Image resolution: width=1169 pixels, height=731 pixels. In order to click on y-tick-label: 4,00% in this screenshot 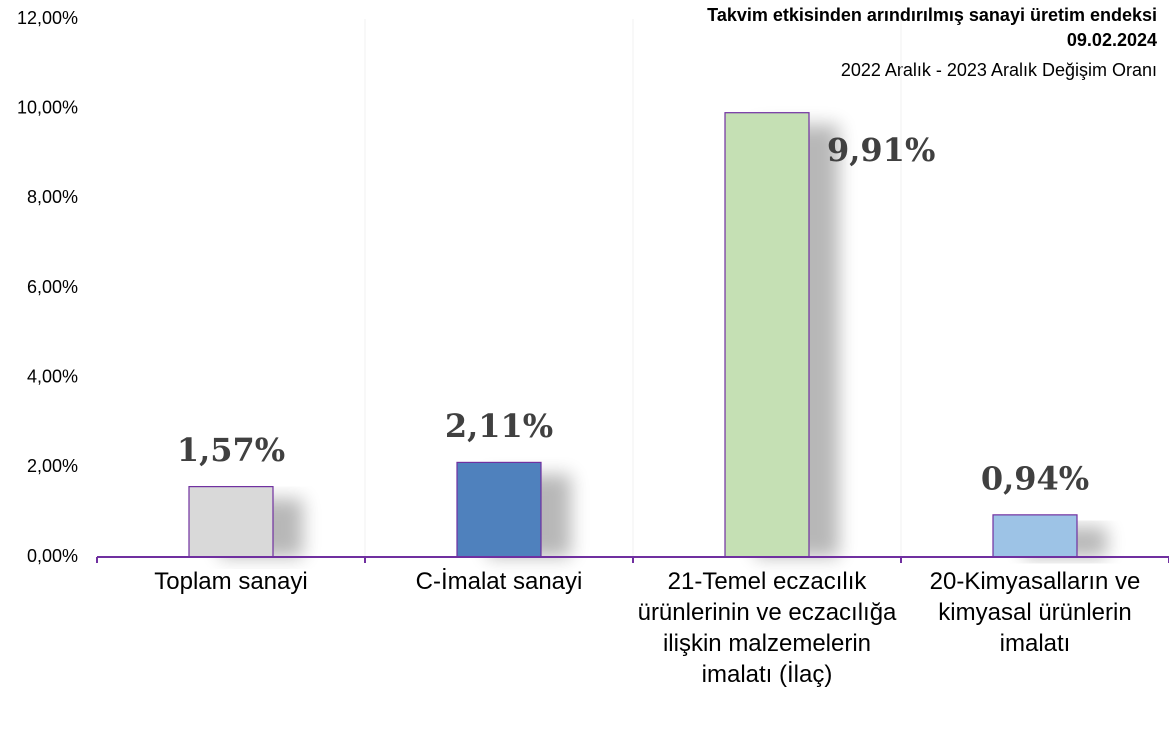, I will do `click(52, 376)`.